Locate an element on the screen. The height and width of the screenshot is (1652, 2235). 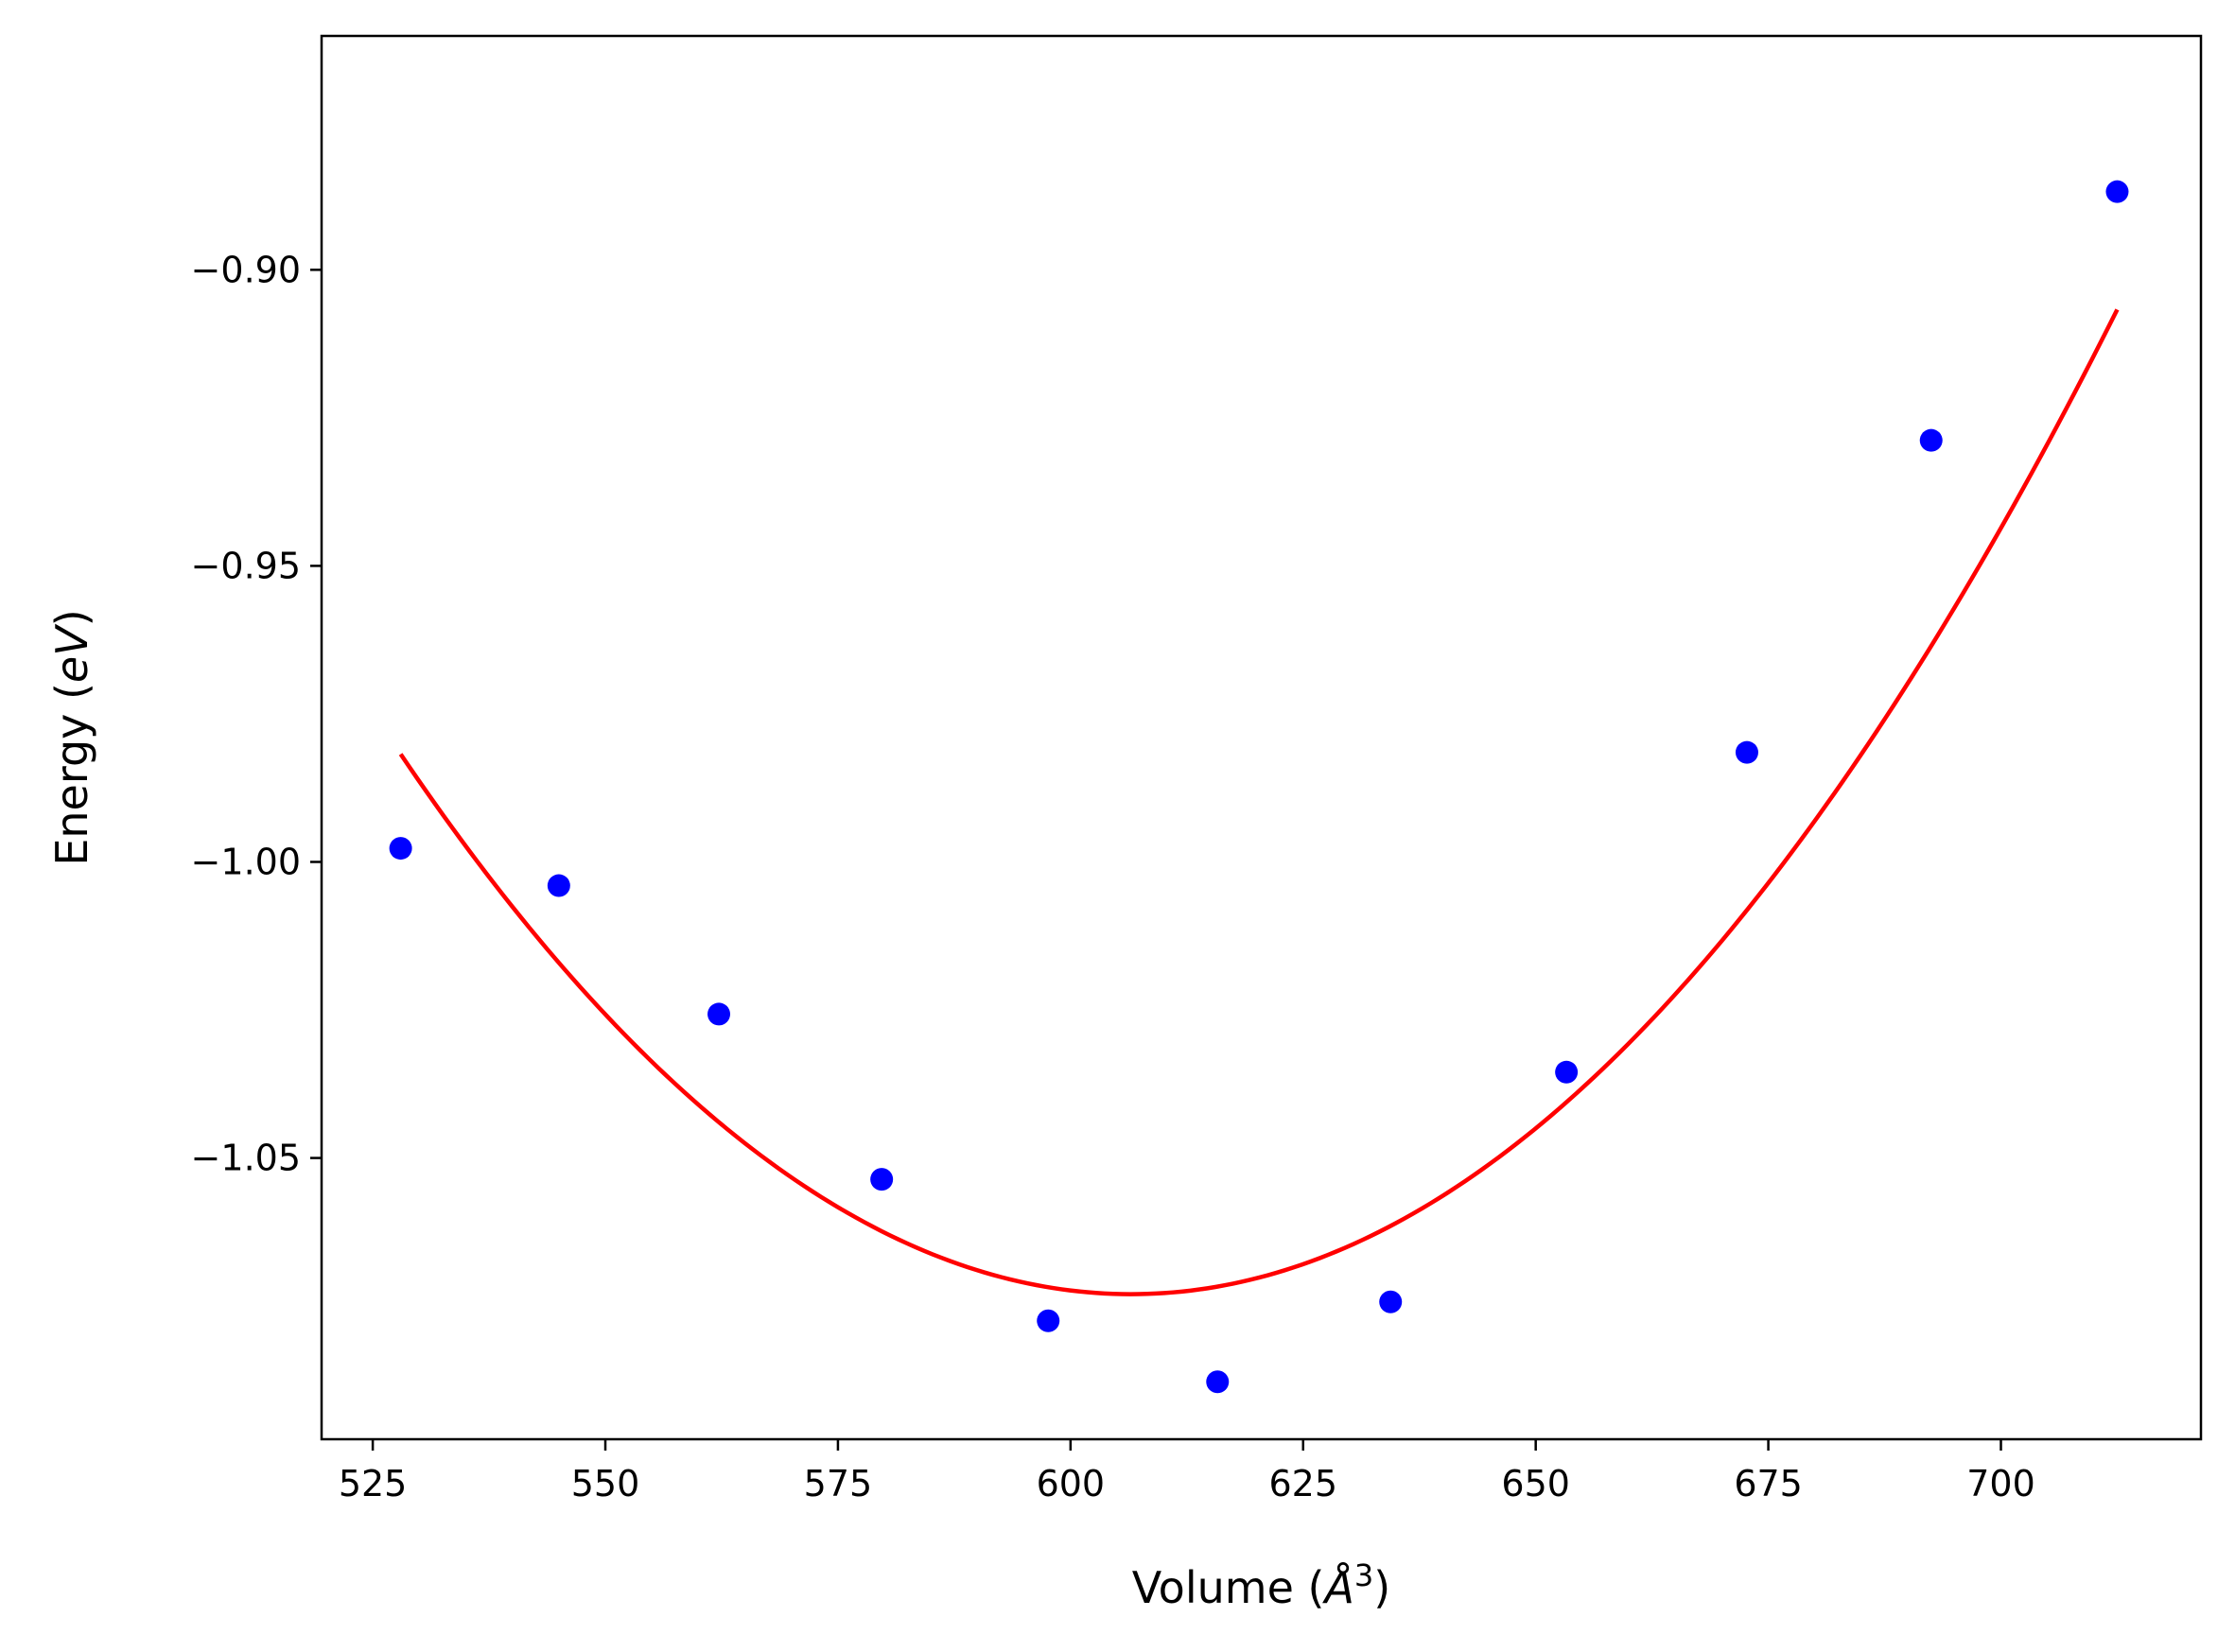
y-axis-label-unit: eV is located at coordinates (71, 653).